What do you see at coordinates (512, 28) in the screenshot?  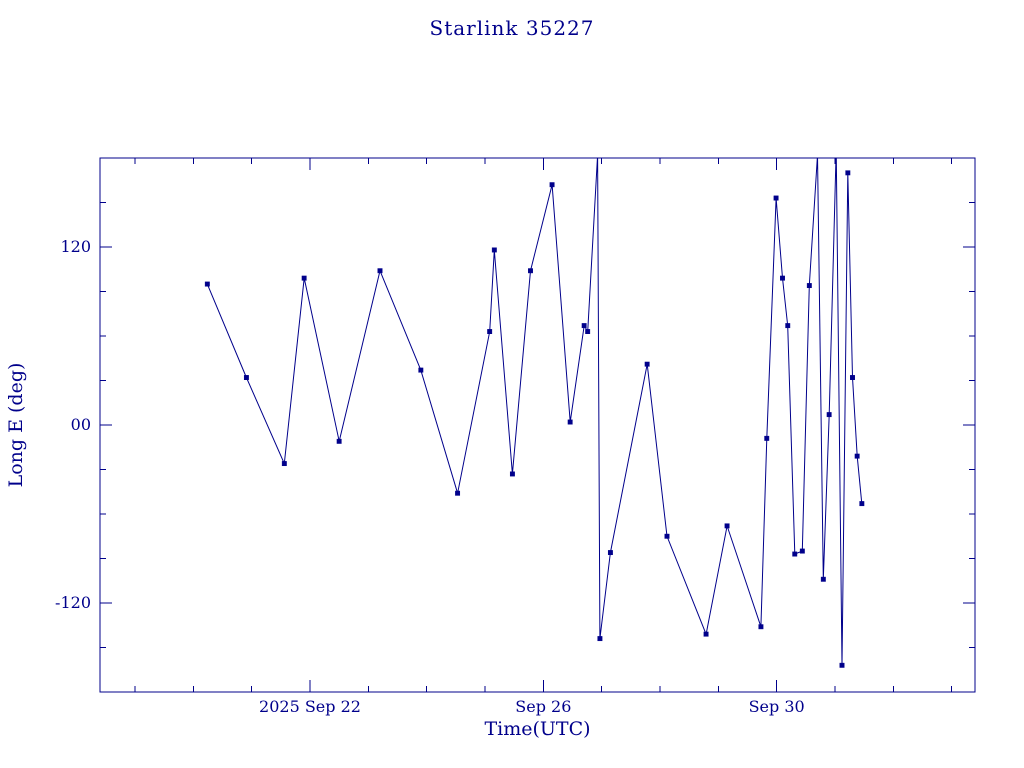 I see `chart-title: Starlink 35227` at bounding box center [512, 28].